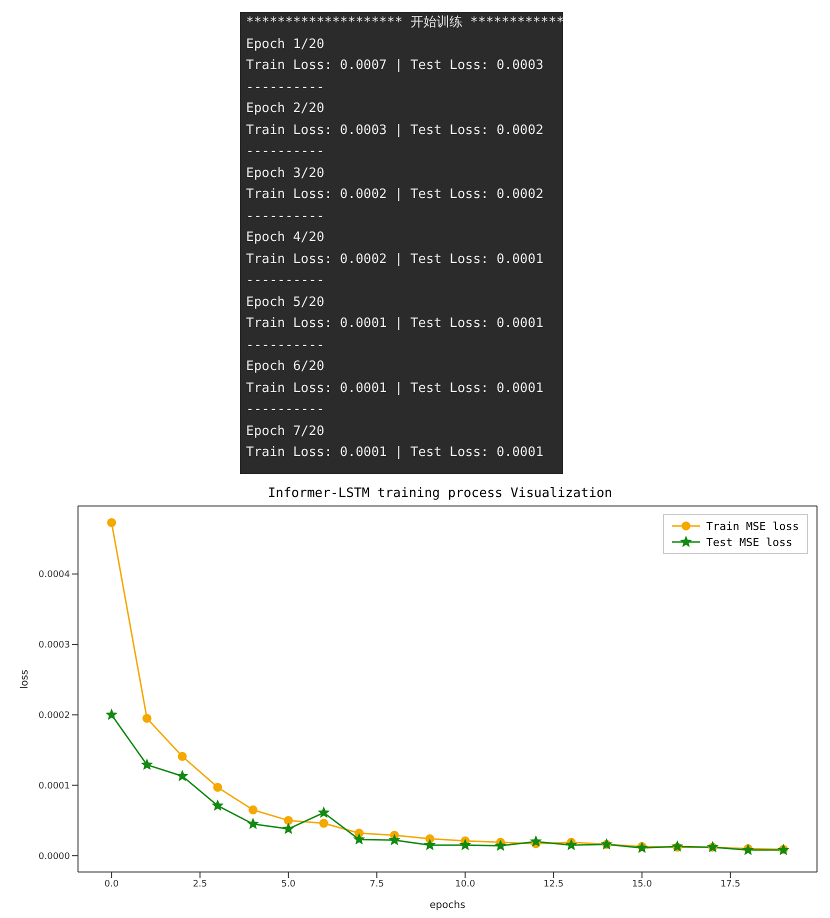 The width and height of the screenshot is (830, 918). I want to click on y-tick-label: 0.0002, so click(54, 716).